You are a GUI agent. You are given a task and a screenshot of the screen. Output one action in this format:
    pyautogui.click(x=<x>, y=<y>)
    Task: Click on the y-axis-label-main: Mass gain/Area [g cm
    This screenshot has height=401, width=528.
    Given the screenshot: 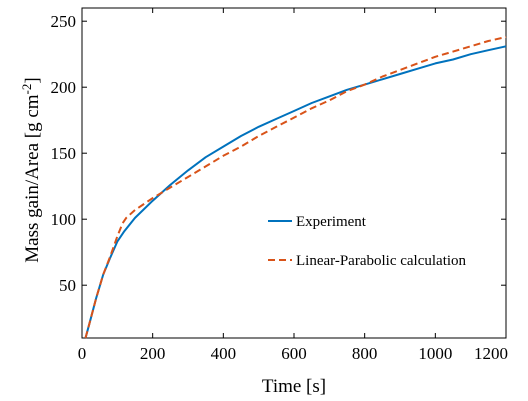 What is the action you would take?
    pyautogui.click(x=32, y=178)
    